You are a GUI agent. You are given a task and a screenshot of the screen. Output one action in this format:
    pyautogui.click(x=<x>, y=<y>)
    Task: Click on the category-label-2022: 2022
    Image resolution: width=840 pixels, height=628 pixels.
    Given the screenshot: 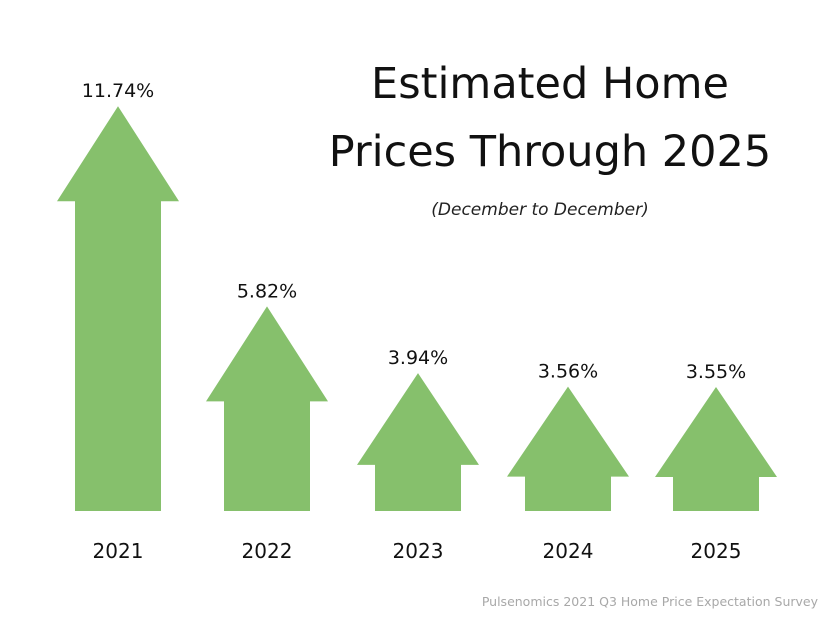 What is the action you would take?
    pyautogui.click(x=267, y=551)
    